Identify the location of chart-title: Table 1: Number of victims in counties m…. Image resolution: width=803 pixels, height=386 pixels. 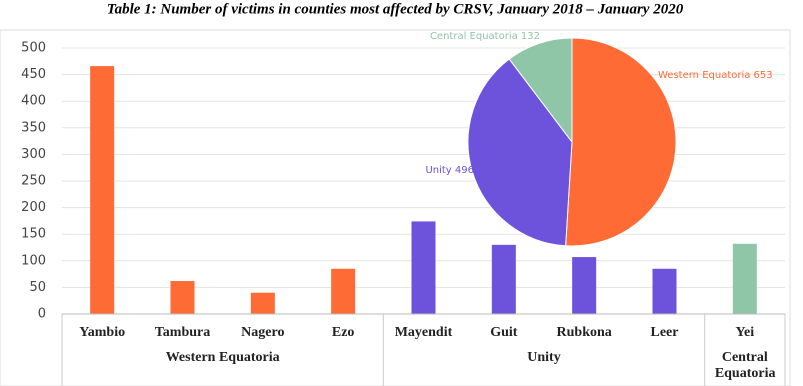
(395, 9).